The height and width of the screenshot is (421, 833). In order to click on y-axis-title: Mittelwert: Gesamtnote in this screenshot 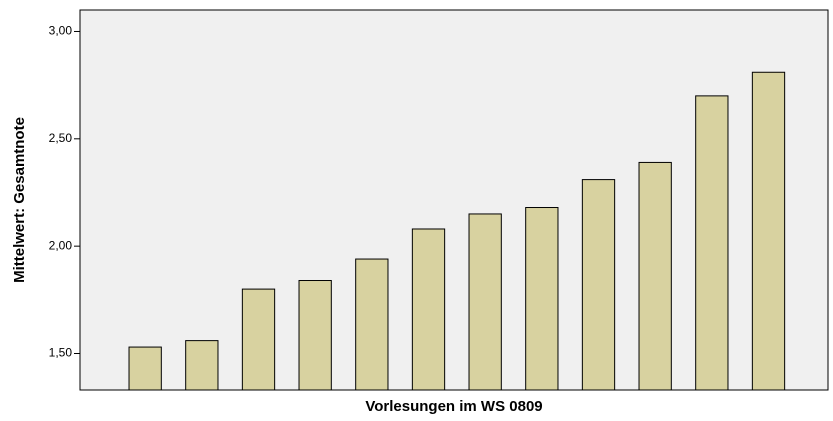, I will do `click(19, 200)`.